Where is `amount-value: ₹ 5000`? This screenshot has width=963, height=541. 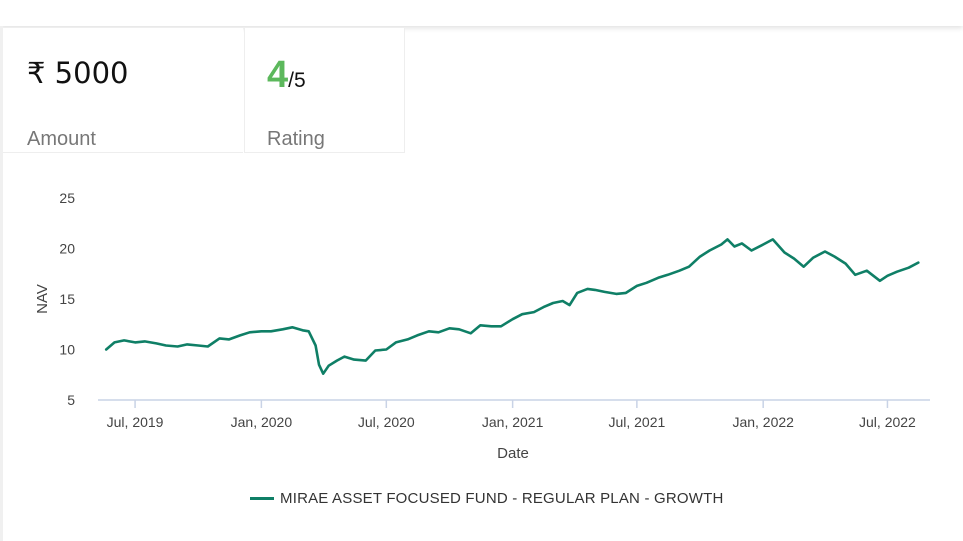
amount-value: ₹ 5000 is located at coordinates (78, 73).